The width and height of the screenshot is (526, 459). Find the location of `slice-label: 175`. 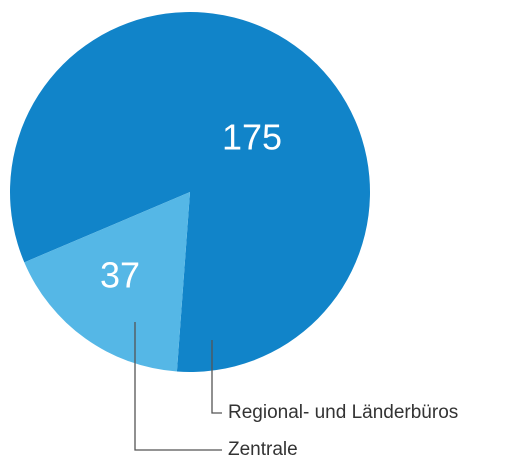

slice-label: 175 is located at coordinates (252, 137).